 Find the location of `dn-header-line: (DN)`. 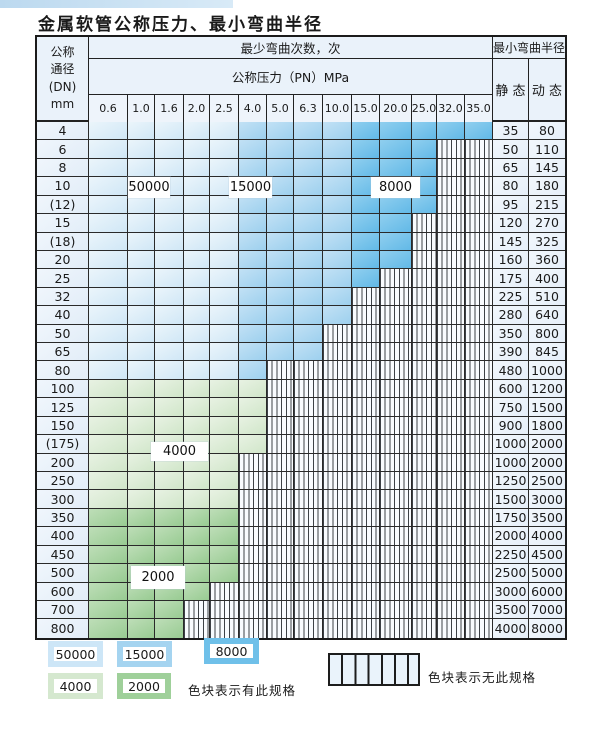

dn-header-line: (DN) is located at coordinates (62, 86).